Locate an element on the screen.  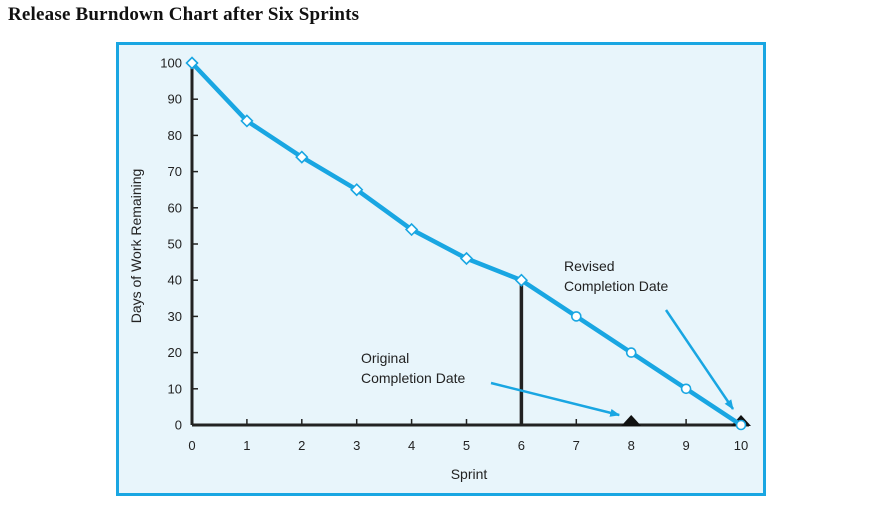
page-title: Release Burndown Chart after Six Sprints is located at coordinates (184, 14).